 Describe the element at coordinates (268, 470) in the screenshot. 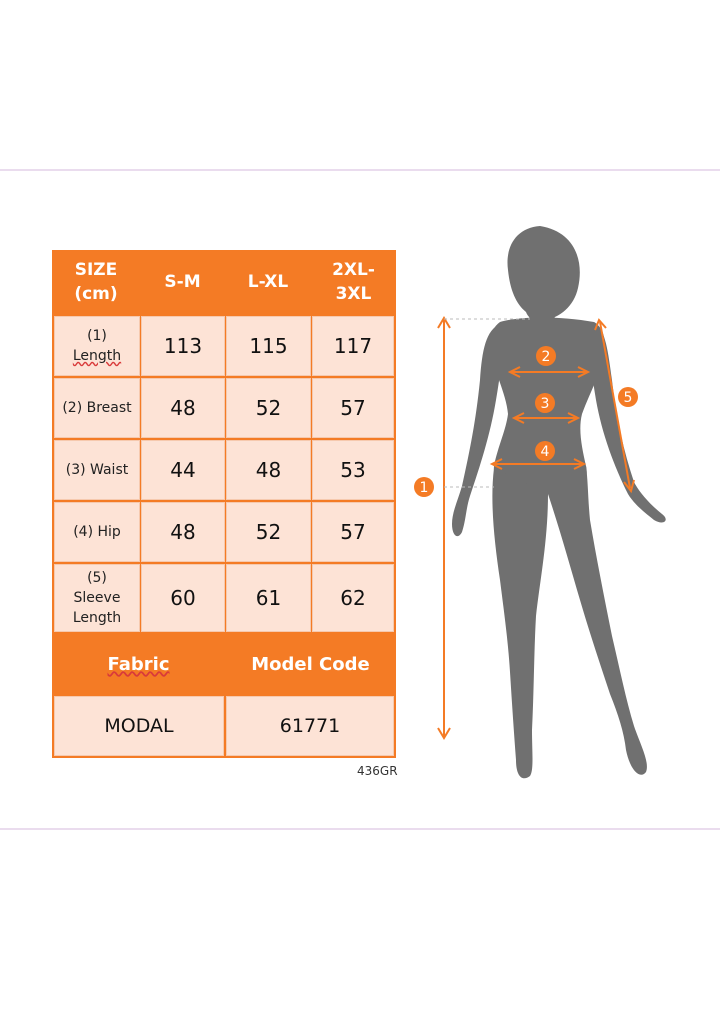

I see `cell-waist-l-xl: 48` at that location.